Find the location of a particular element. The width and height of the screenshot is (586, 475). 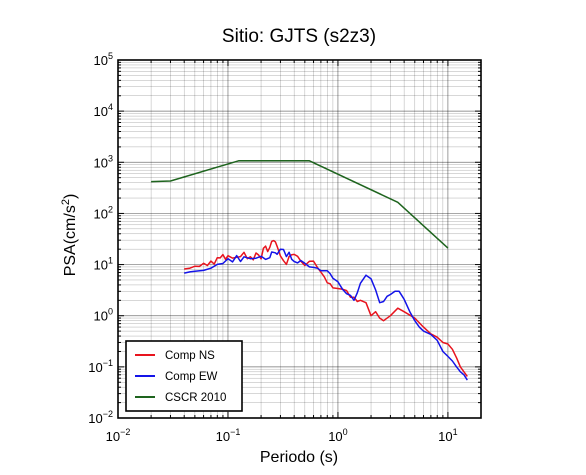

x-tick-label: 10¹ is located at coordinates (447, 435).